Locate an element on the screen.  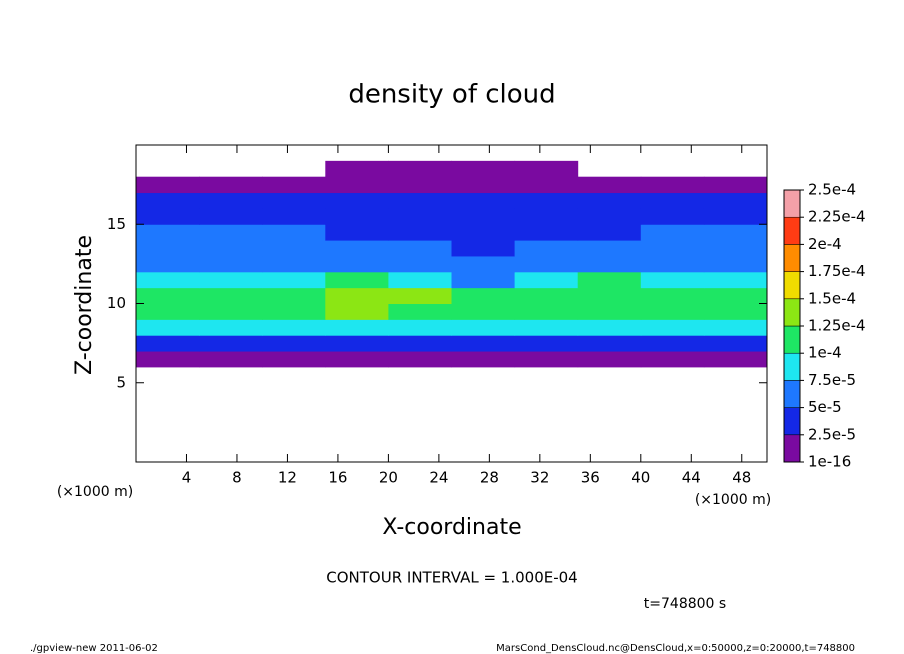
colorbar-label: 1e-4 is located at coordinates (825, 353).